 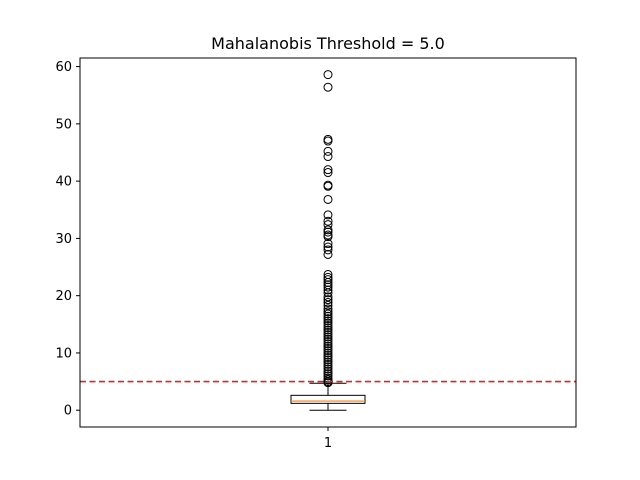 What do you see at coordinates (63, 124) in the screenshot?
I see `y-tick-label: 50` at bounding box center [63, 124].